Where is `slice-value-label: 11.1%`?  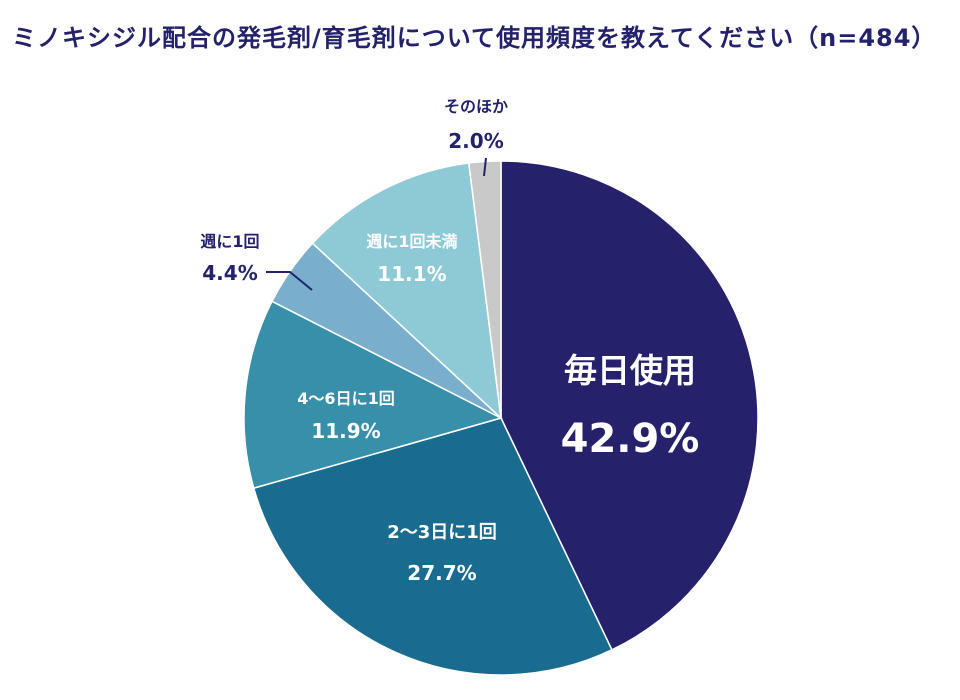
slice-value-label: 11.1% is located at coordinates (411, 274).